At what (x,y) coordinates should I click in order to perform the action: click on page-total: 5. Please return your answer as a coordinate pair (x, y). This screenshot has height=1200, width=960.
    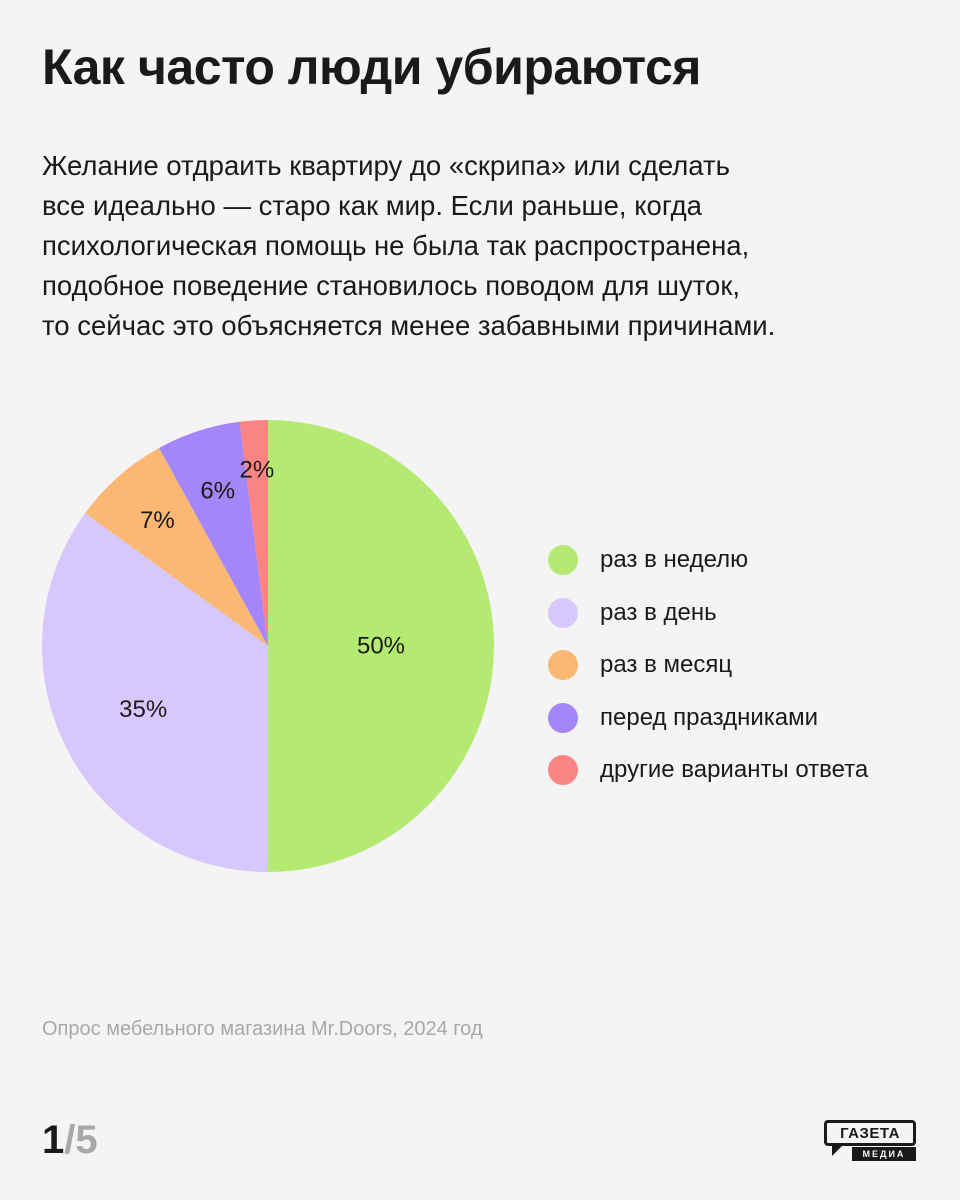
    Looking at the image, I should click on (86, 1140).